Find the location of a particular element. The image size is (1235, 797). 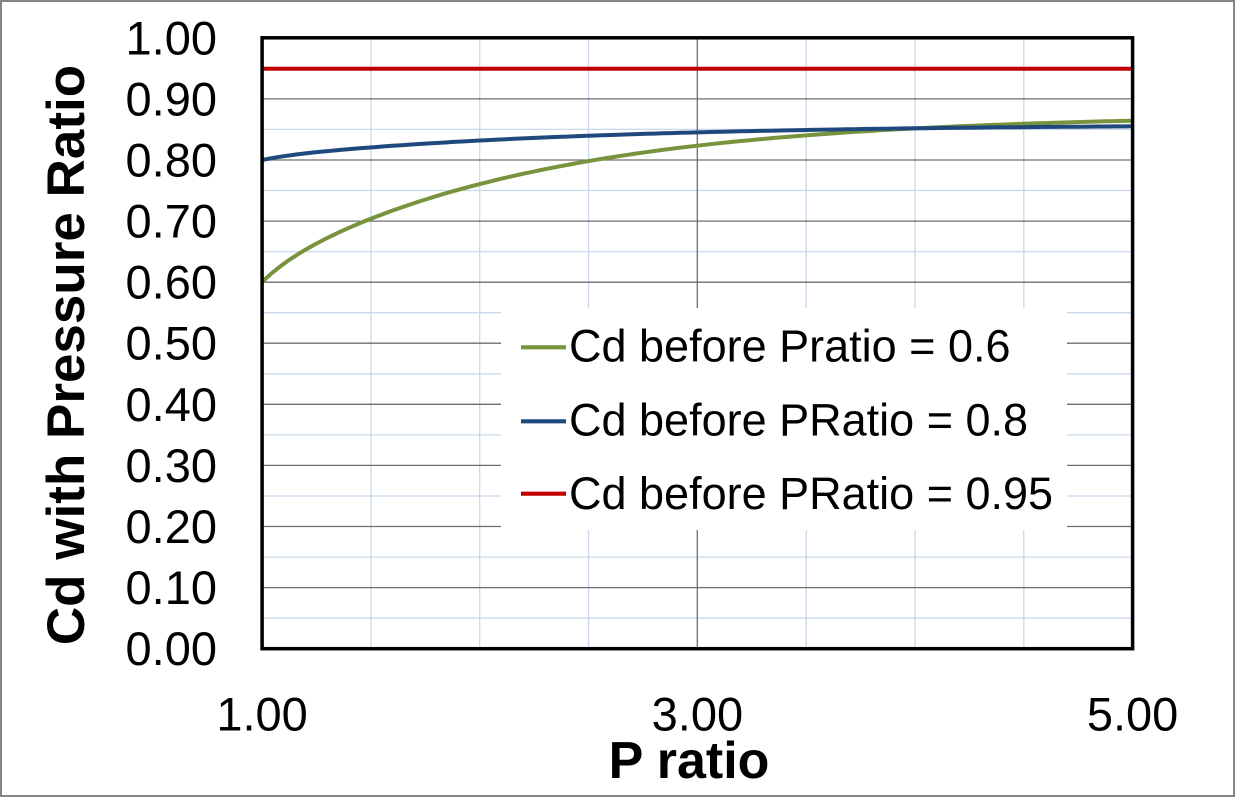

svg-text: 5.00 is located at coordinates (1132, 713).